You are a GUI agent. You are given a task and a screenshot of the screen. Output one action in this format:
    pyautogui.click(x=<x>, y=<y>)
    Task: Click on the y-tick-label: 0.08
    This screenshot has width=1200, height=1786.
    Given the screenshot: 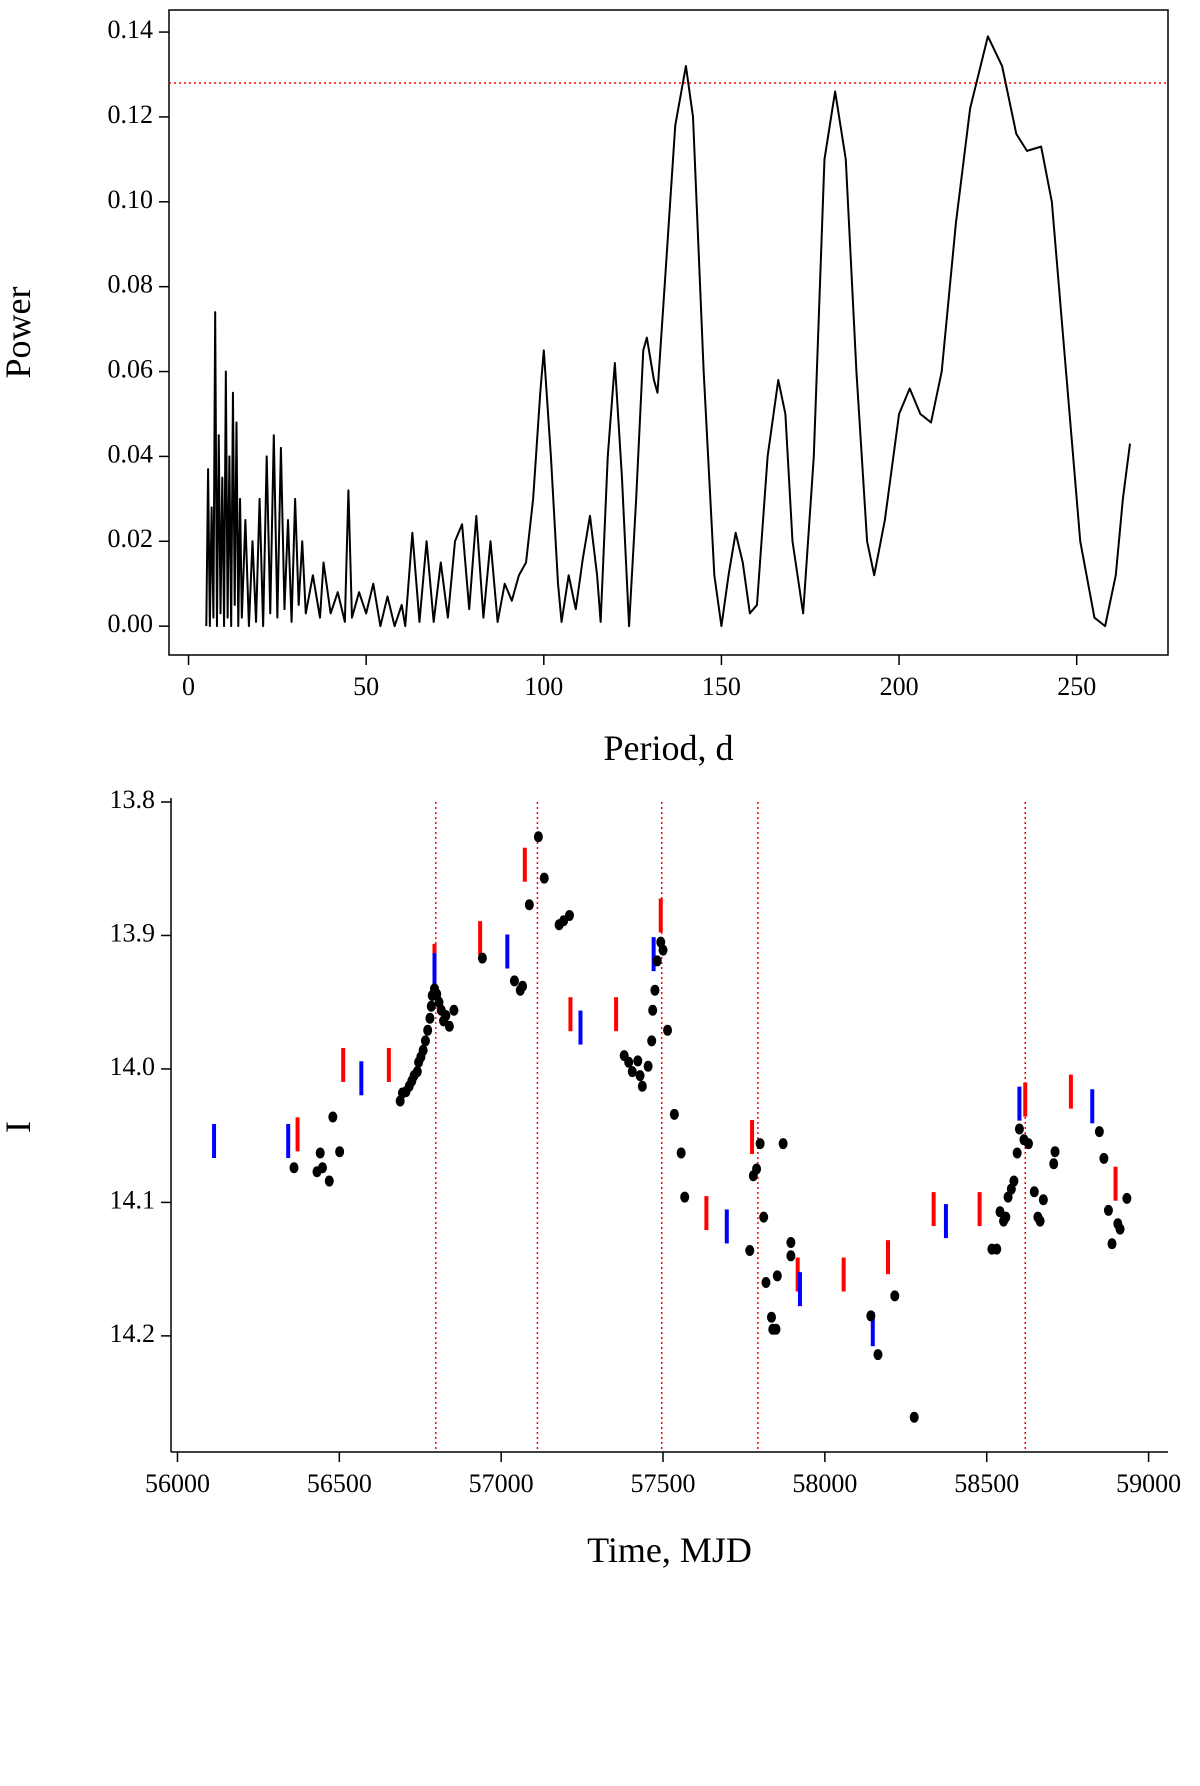 What is the action you would take?
    pyautogui.click(x=131, y=284)
    